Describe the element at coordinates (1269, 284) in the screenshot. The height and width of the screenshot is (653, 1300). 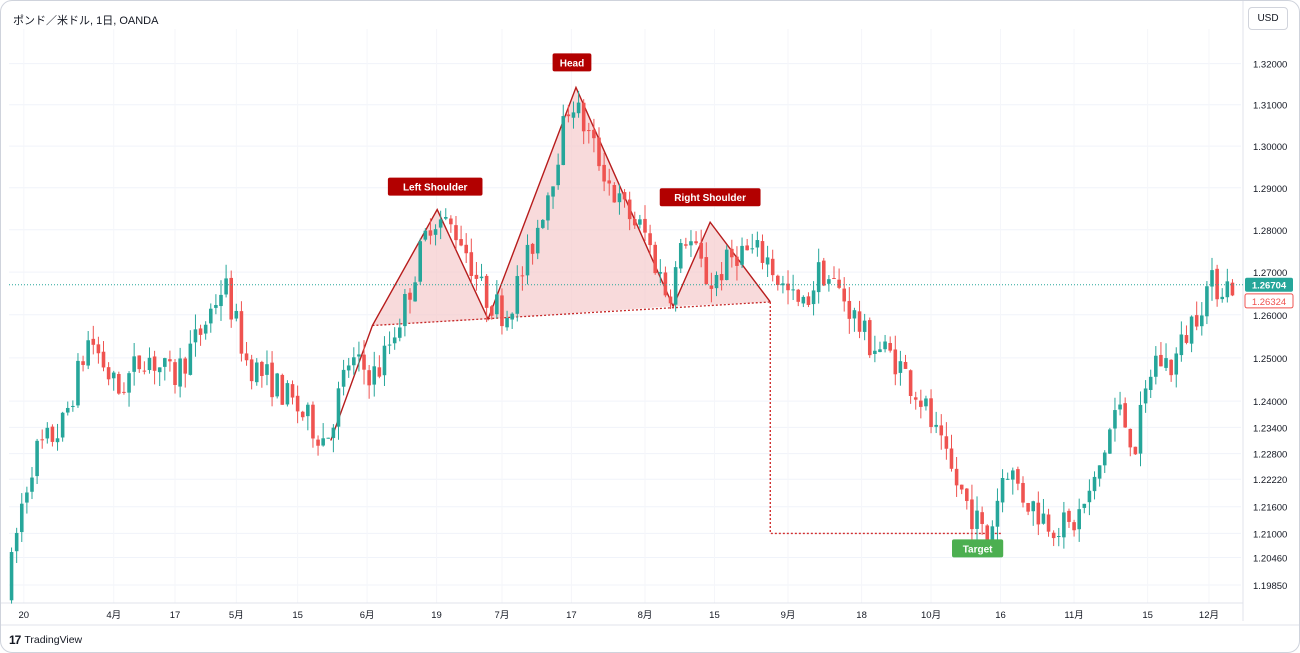
I see `current-price-badge` at that location.